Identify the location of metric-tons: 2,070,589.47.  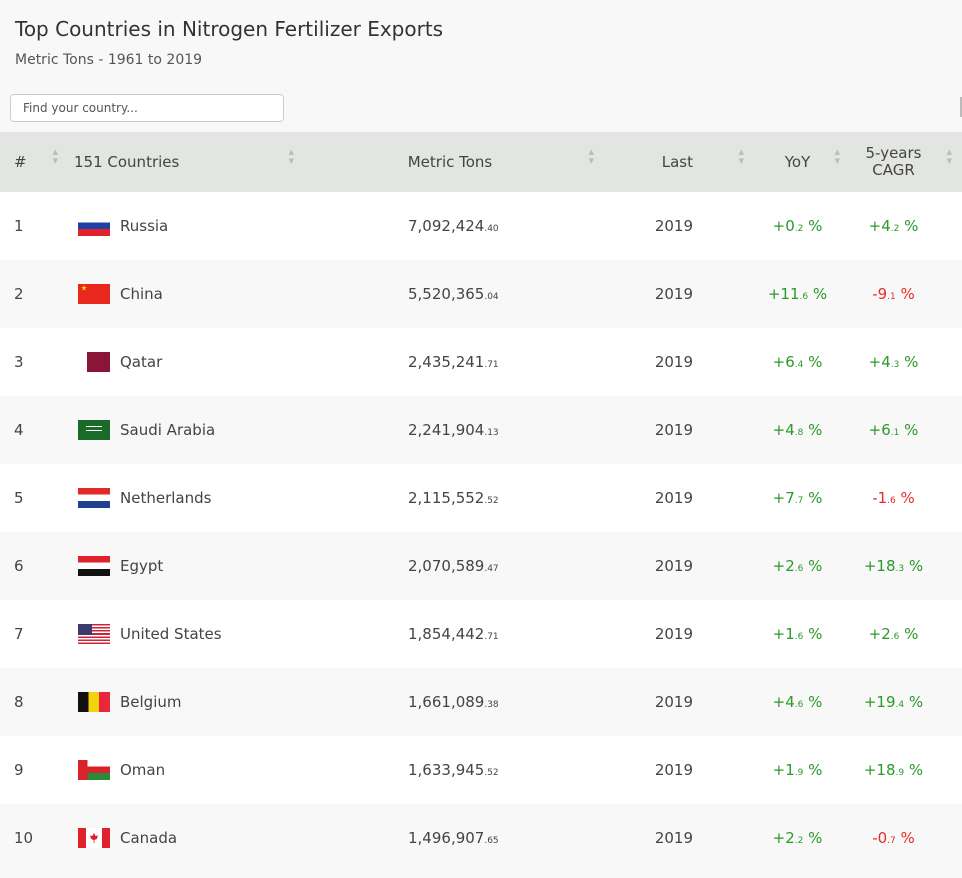
(453, 566).